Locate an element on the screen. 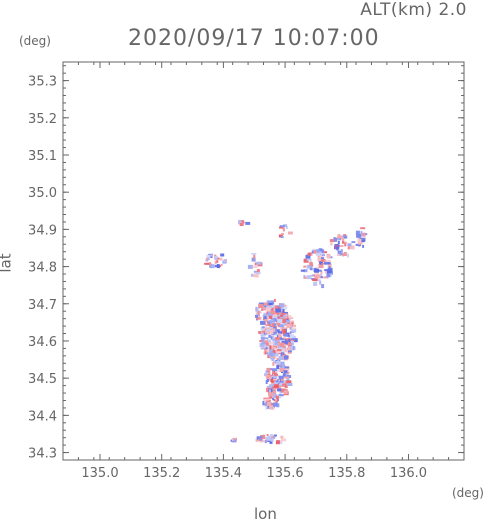 Image resolution: width=491 pixels, height=523 pixels. x-tick-label: 135.6 is located at coordinates (284, 473).